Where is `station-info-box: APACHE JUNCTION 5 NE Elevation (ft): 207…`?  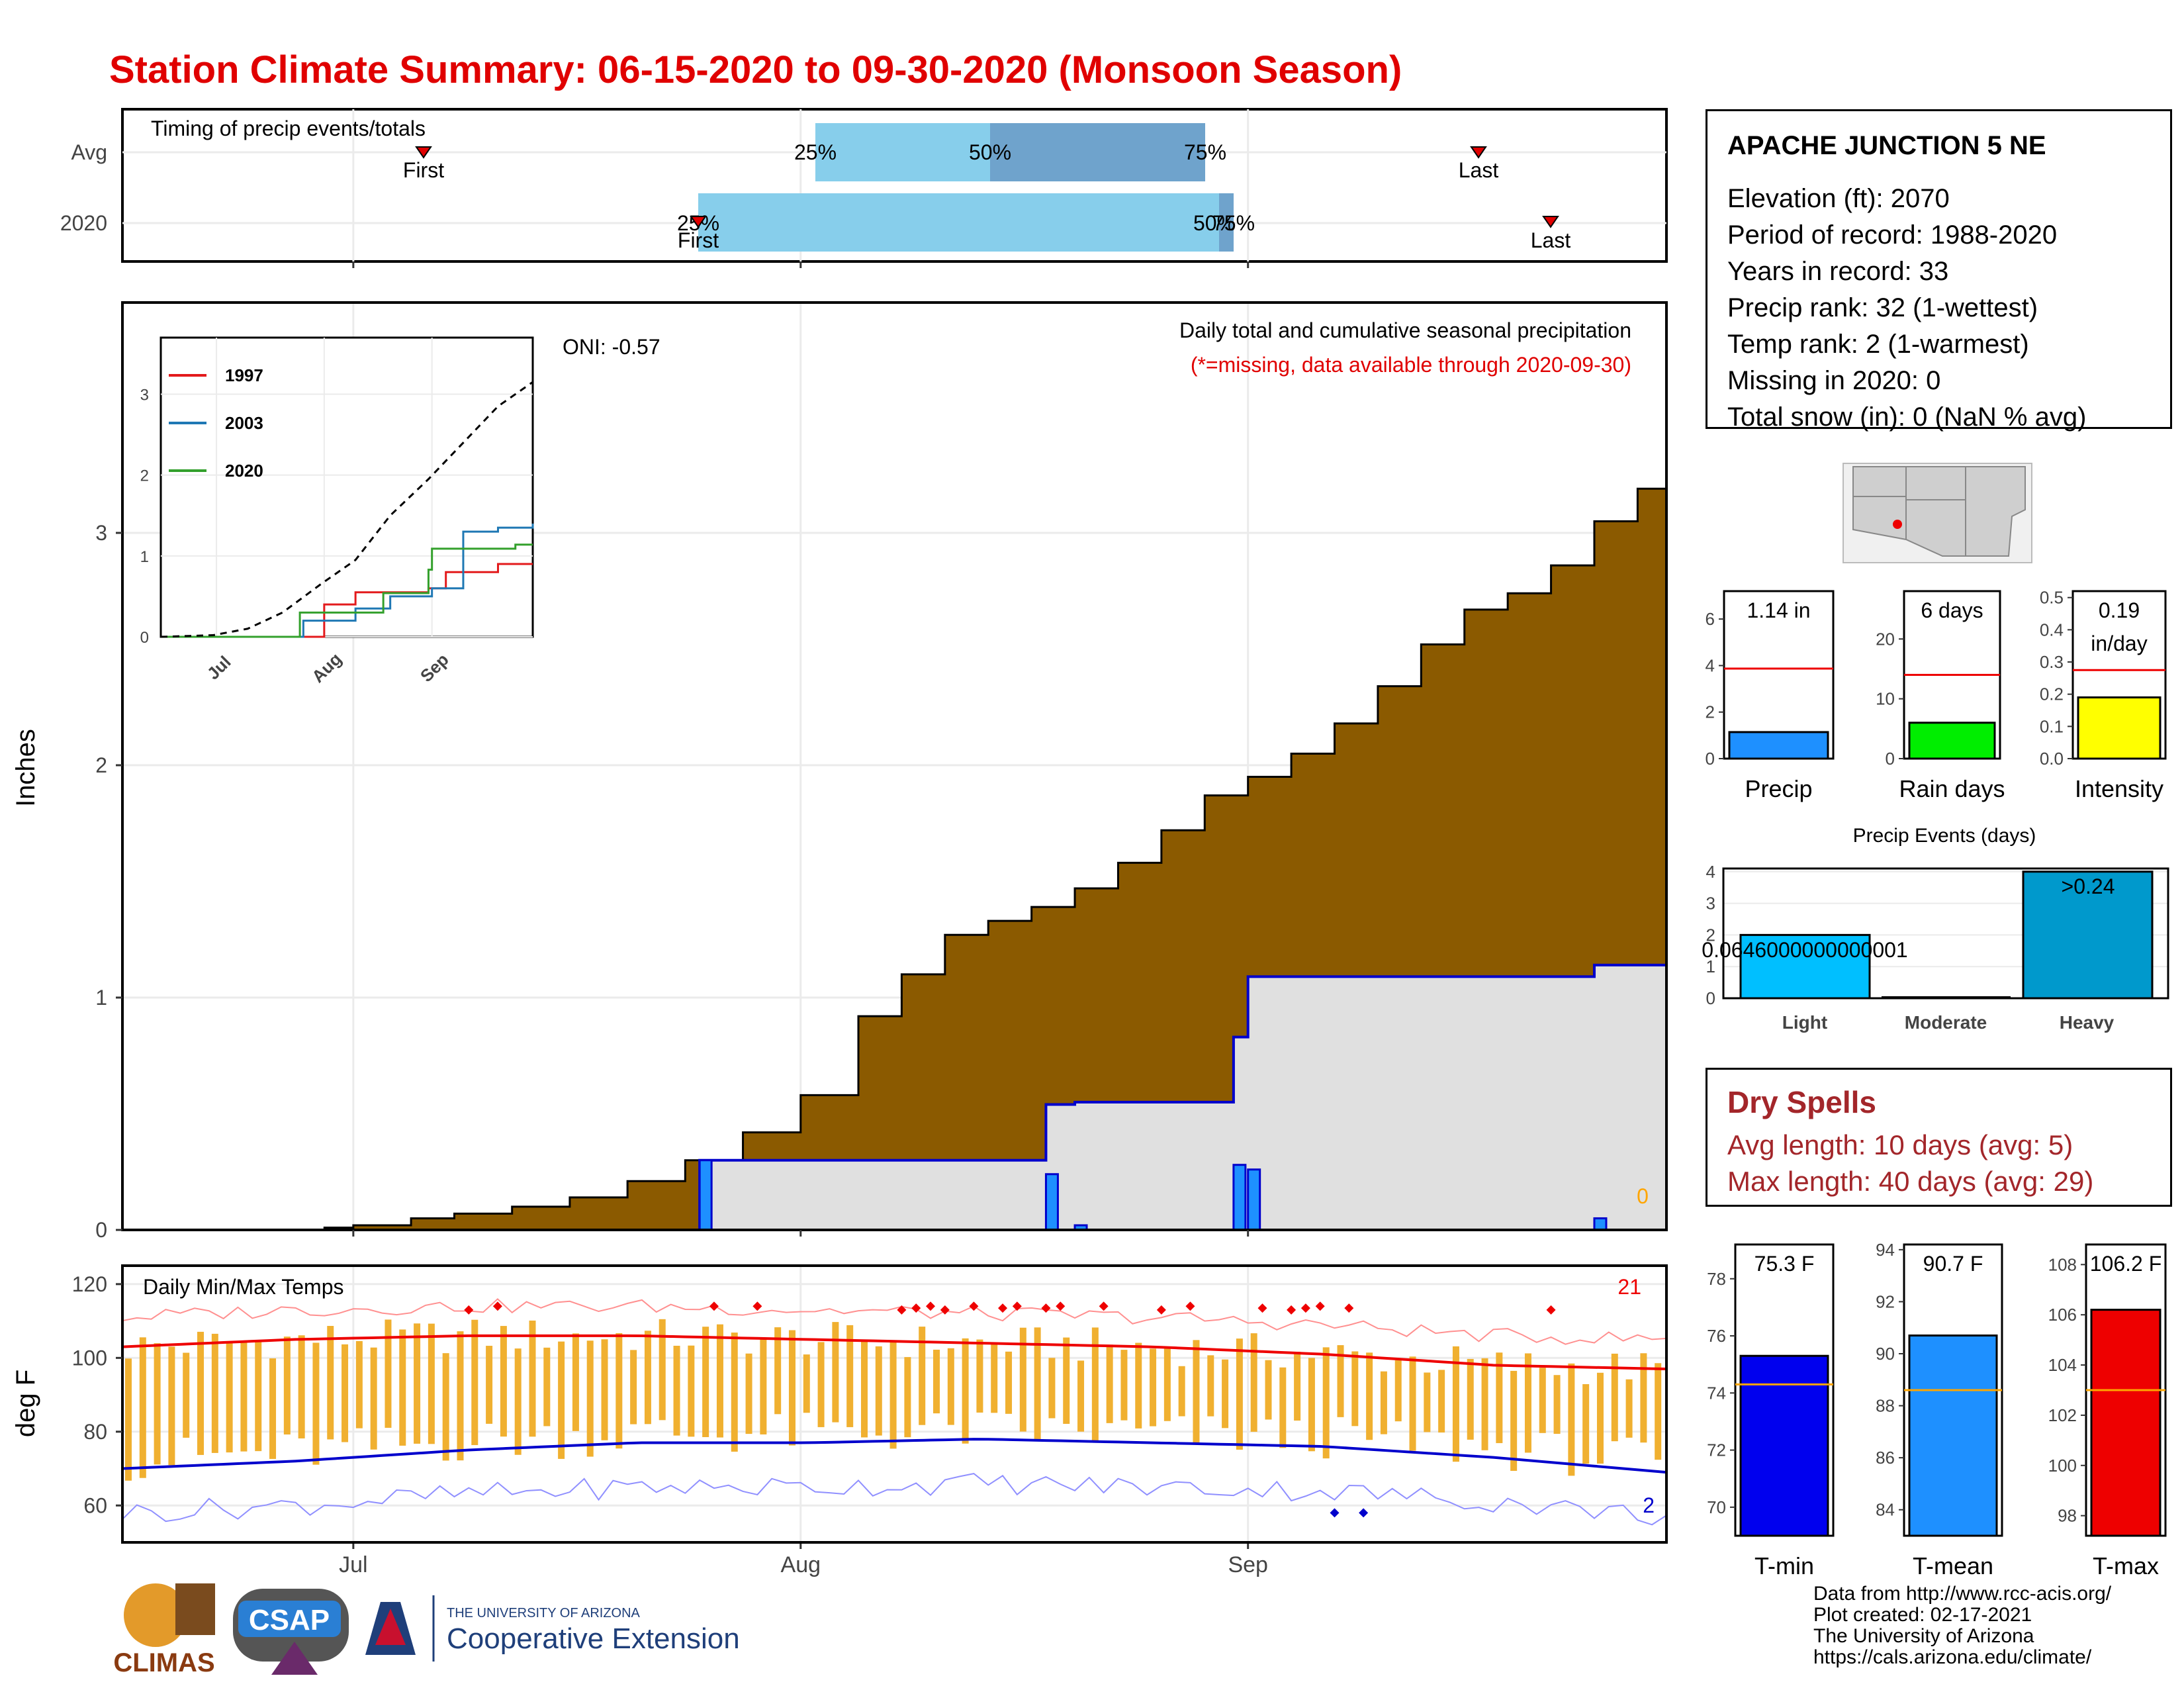 station-info-box: APACHE JUNCTION 5 NE Elevation (ft): 207… is located at coordinates (1939, 270).